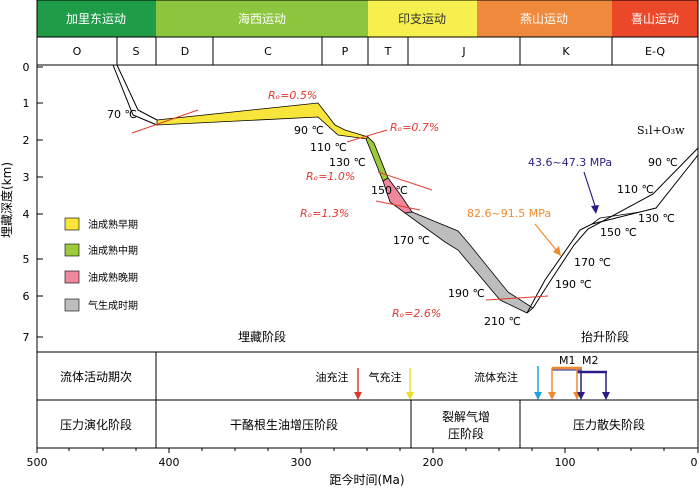 The height and width of the screenshot is (494, 700). What do you see at coordinates (101, 264) in the screenshot?
I see `legend: 油成熟早期 油成熟中期 油成熟晚期 气生成时期` at bounding box center [101, 264].